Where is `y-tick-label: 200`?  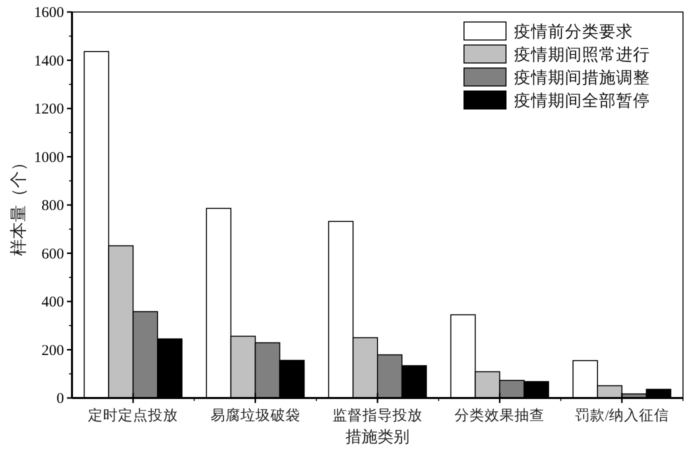
y-tick-label: 200 is located at coordinates (53, 350).